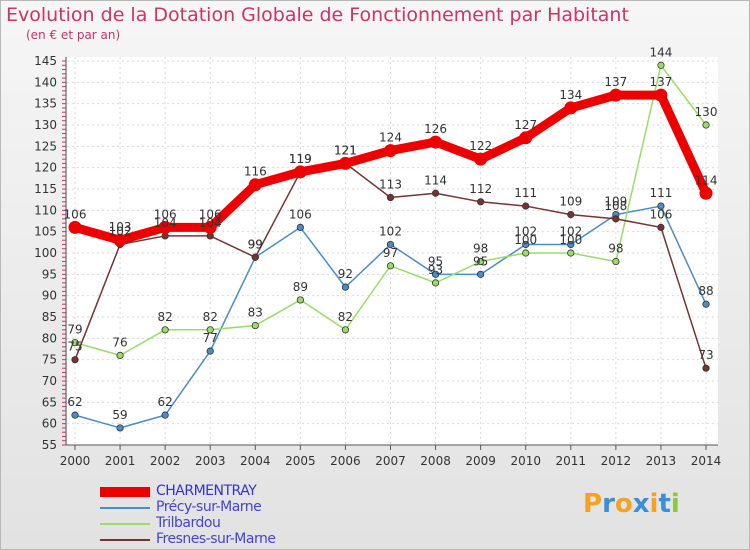 The height and width of the screenshot is (550, 750). Describe the element at coordinates (661, 461) in the screenshot. I see `x-tick-label: 2013` at that location.